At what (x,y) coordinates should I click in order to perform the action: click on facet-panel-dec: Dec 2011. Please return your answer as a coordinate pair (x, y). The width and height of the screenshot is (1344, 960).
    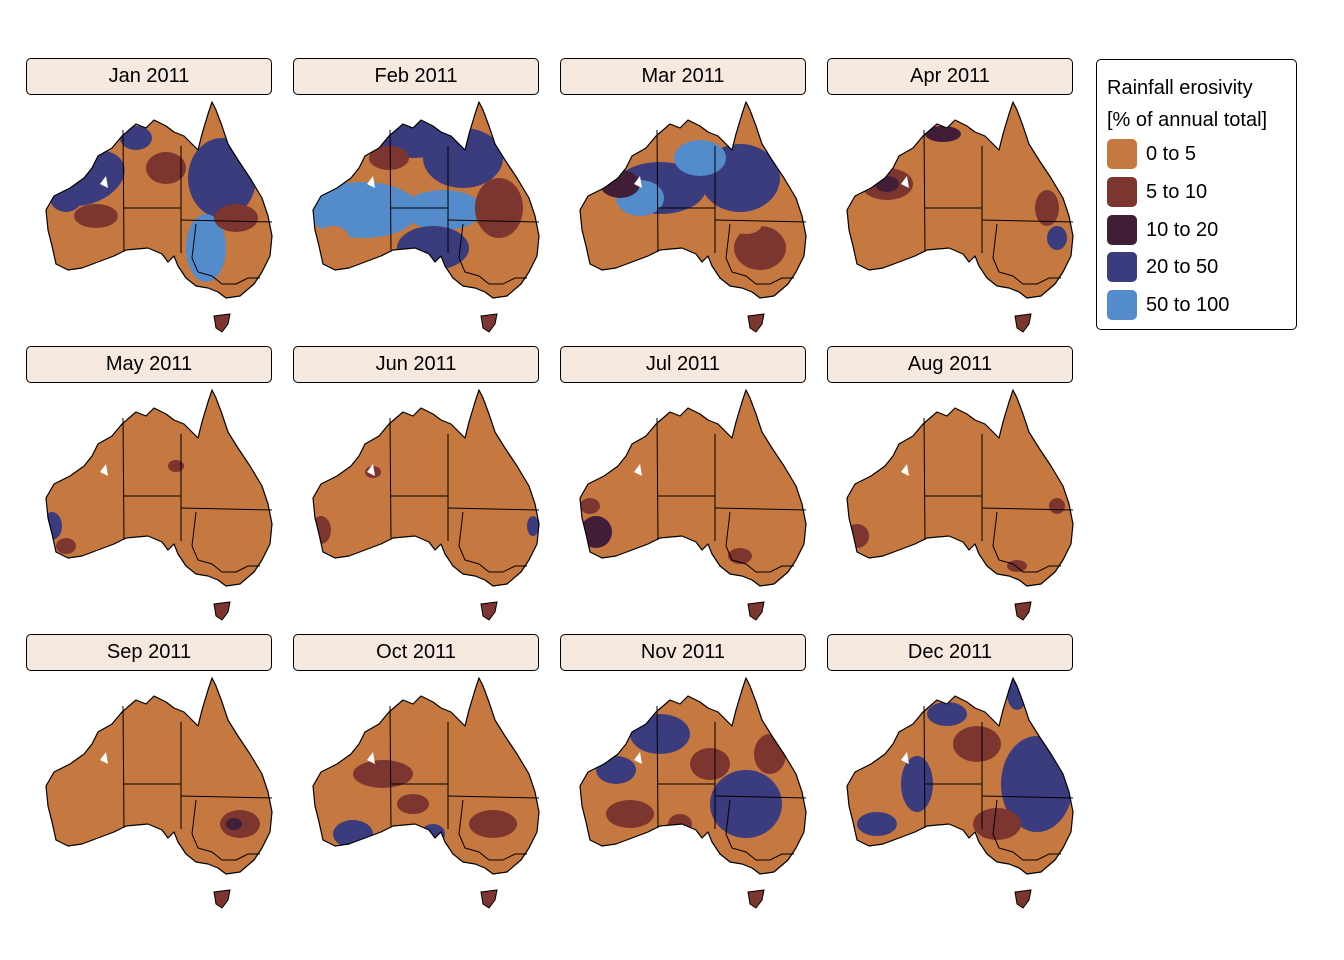
    Looking at the image, I should click on (951, 771).